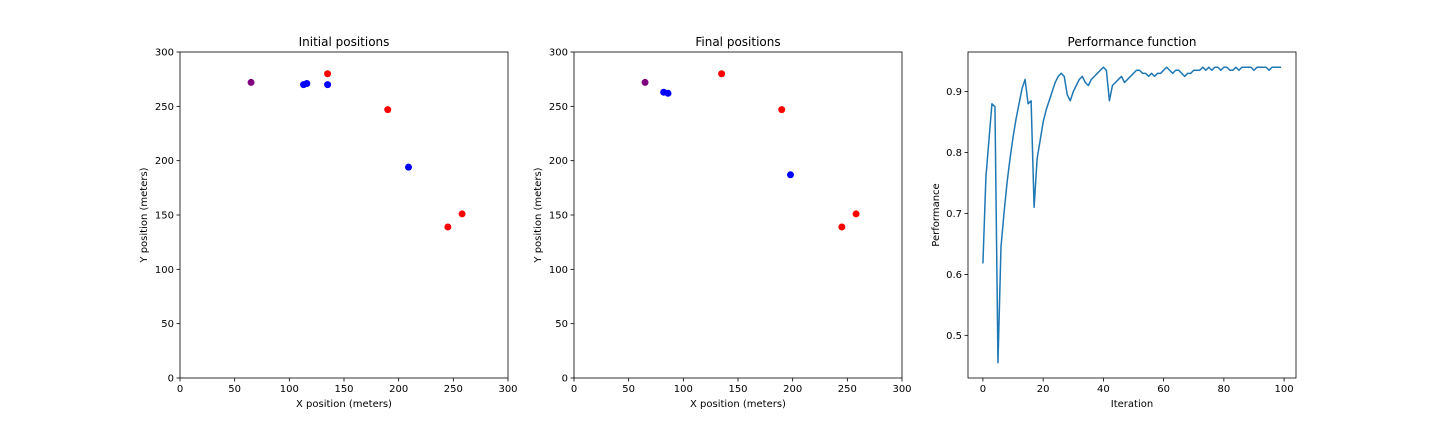 This screenshot has height=432, width=1440. I want to click on y-tick-label: 0.9, so click(954, 92).